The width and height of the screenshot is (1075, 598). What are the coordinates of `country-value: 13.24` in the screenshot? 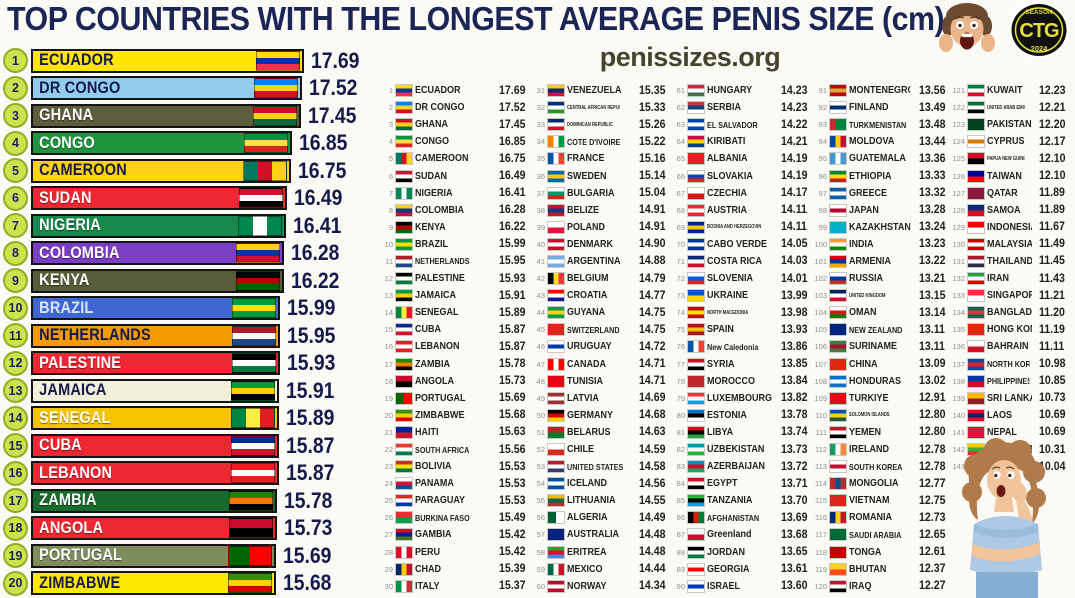 It's located at (932, 227).